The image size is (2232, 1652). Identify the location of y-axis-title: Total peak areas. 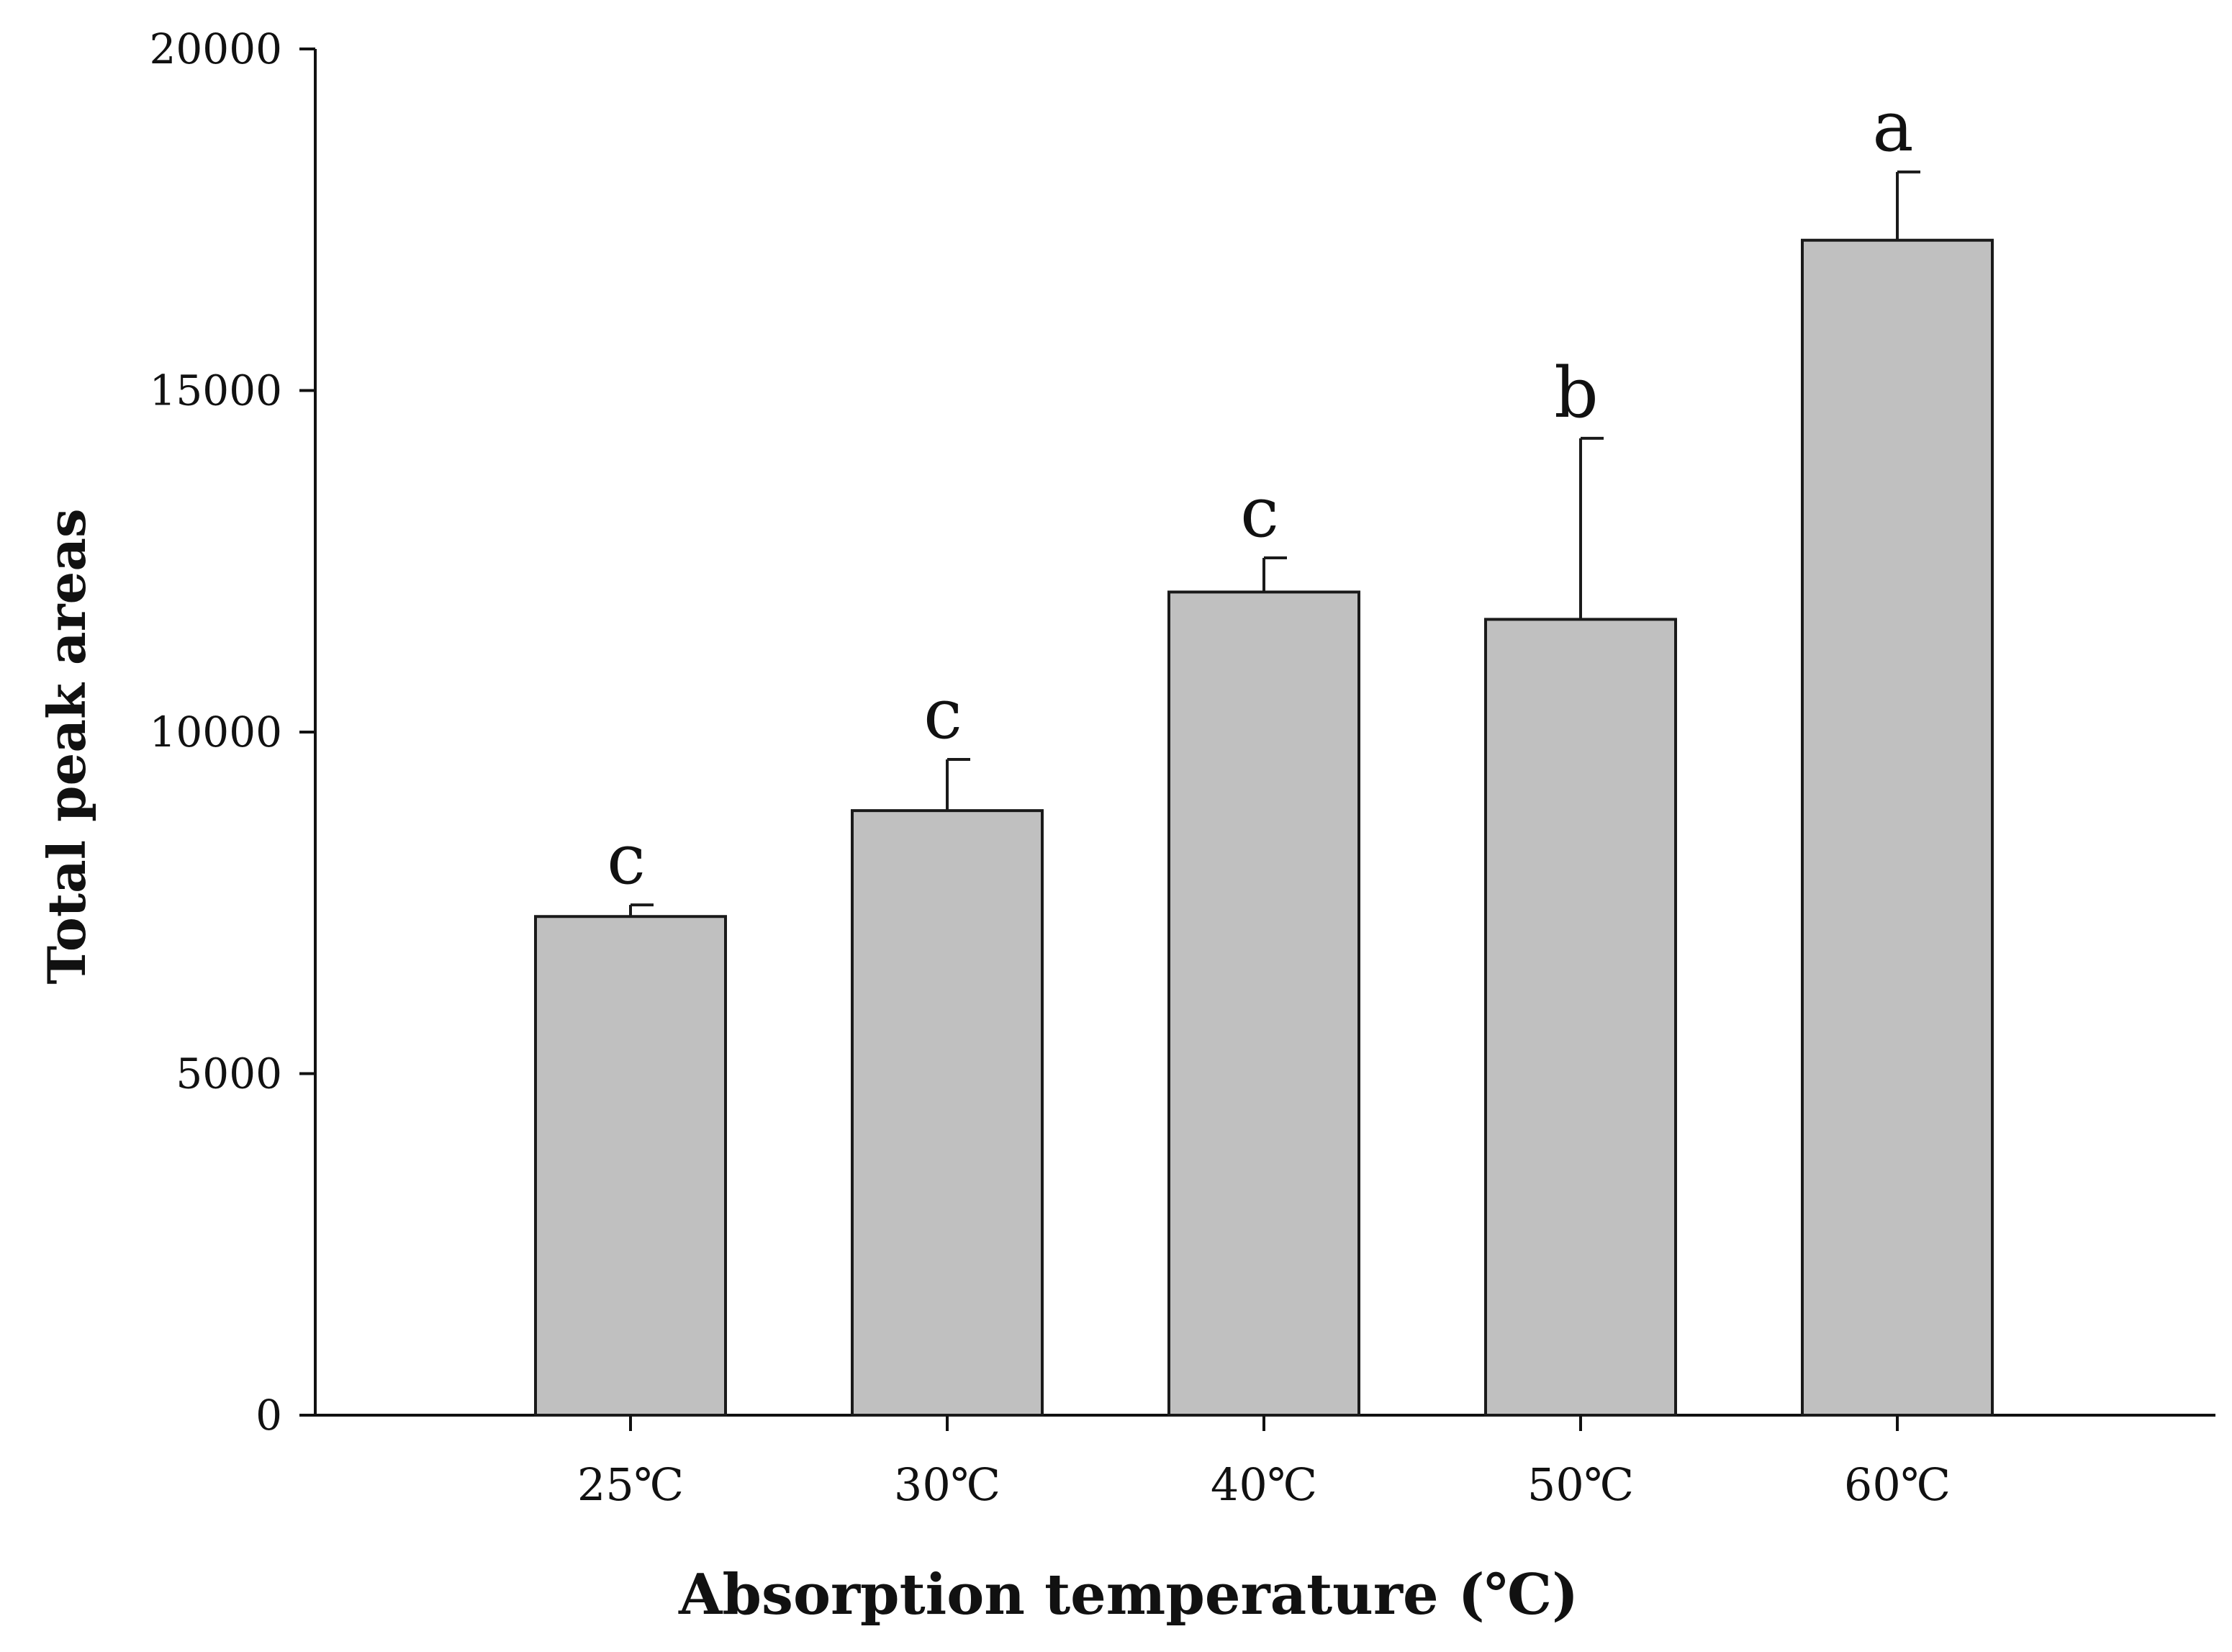
(66, 746).